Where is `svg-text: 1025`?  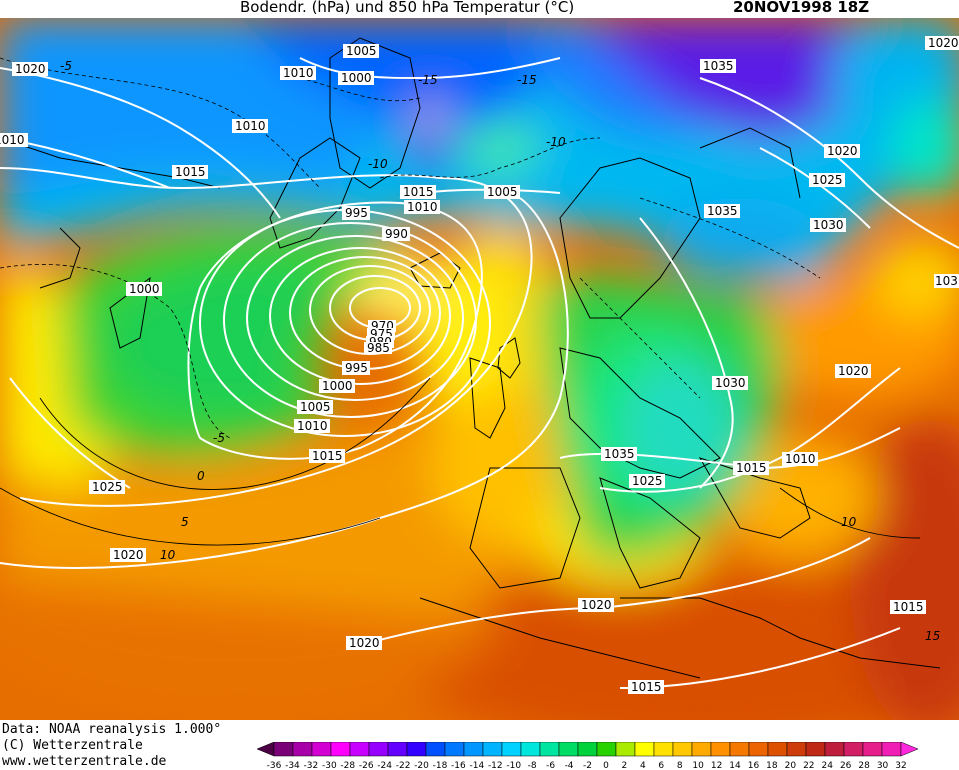
svg-text: 1025 is located at coordinates (827, 180).